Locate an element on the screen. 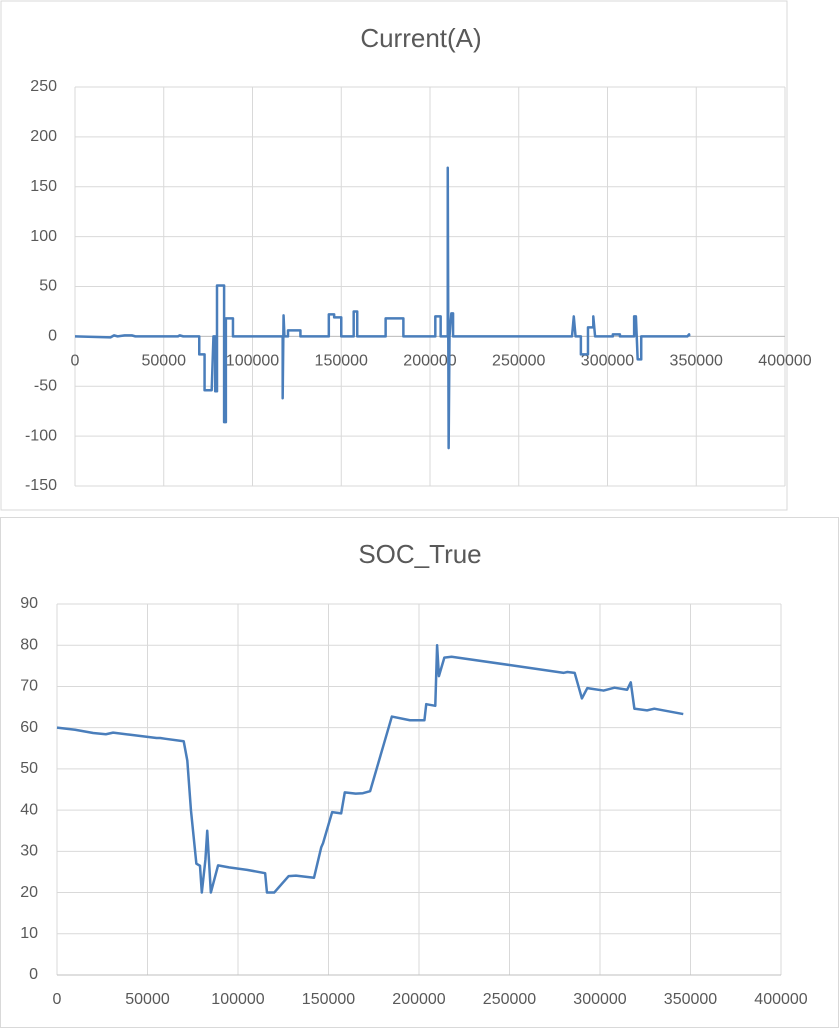 This screenshot has height=1028, width=839. y-tick-label: 250 is located at coordinates (43, 86).